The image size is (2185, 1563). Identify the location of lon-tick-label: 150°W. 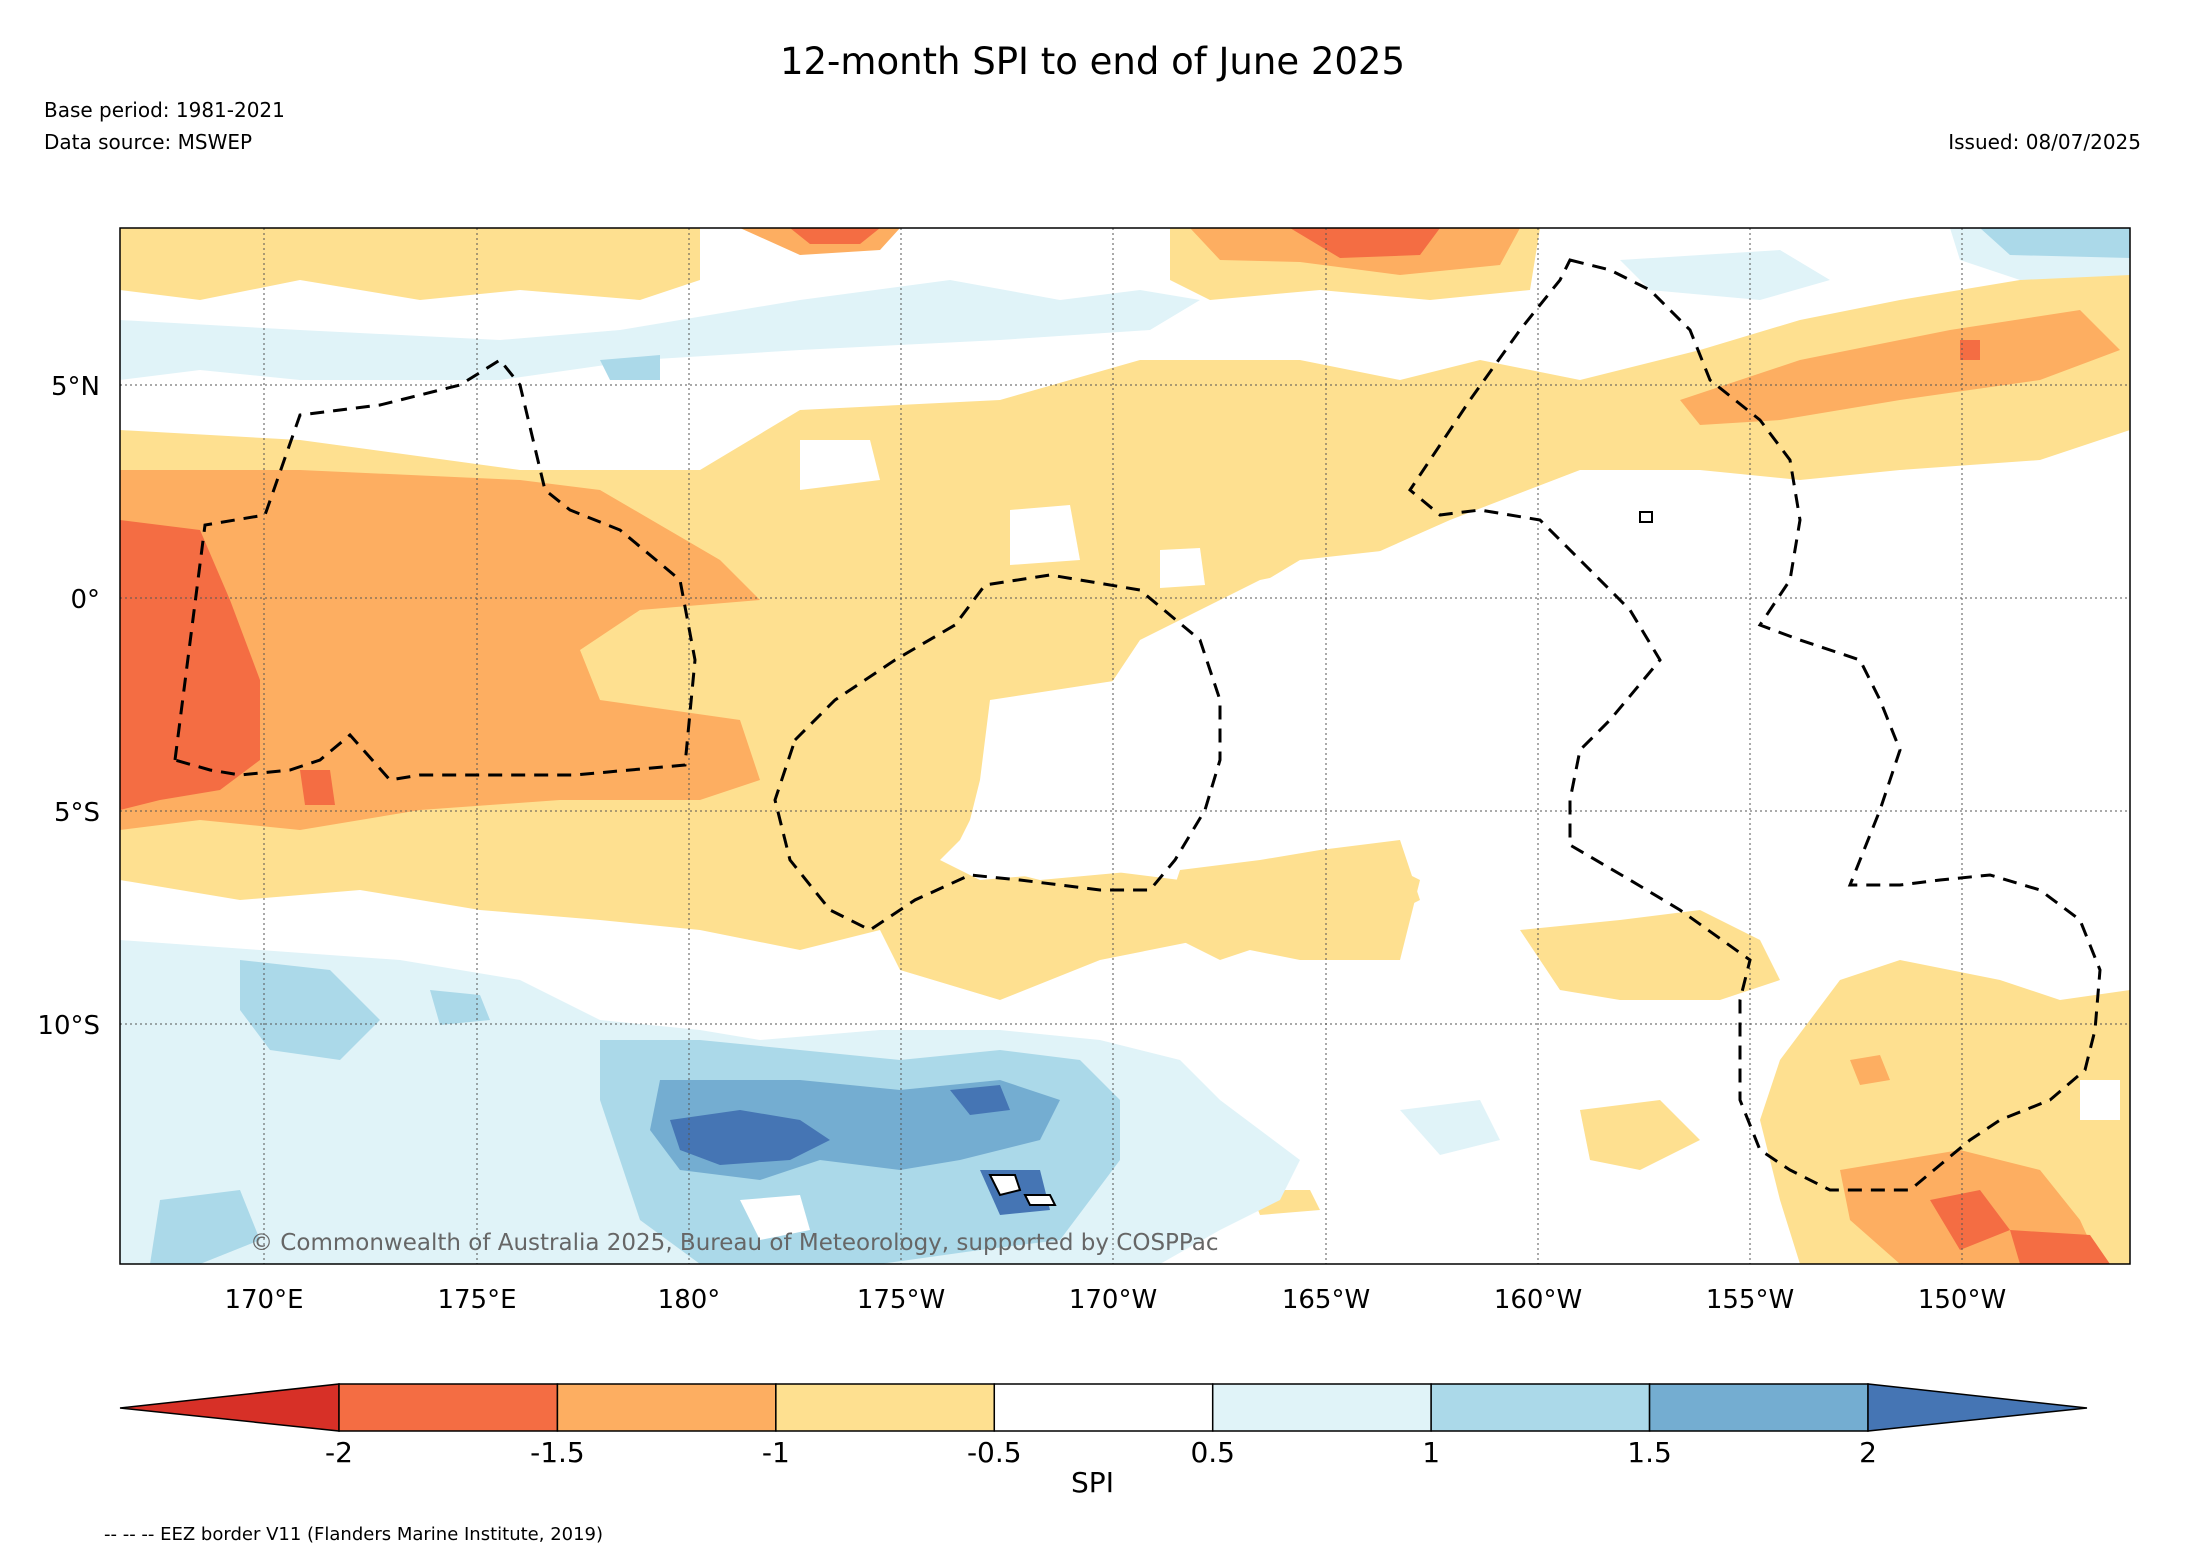
(1962, 1300).